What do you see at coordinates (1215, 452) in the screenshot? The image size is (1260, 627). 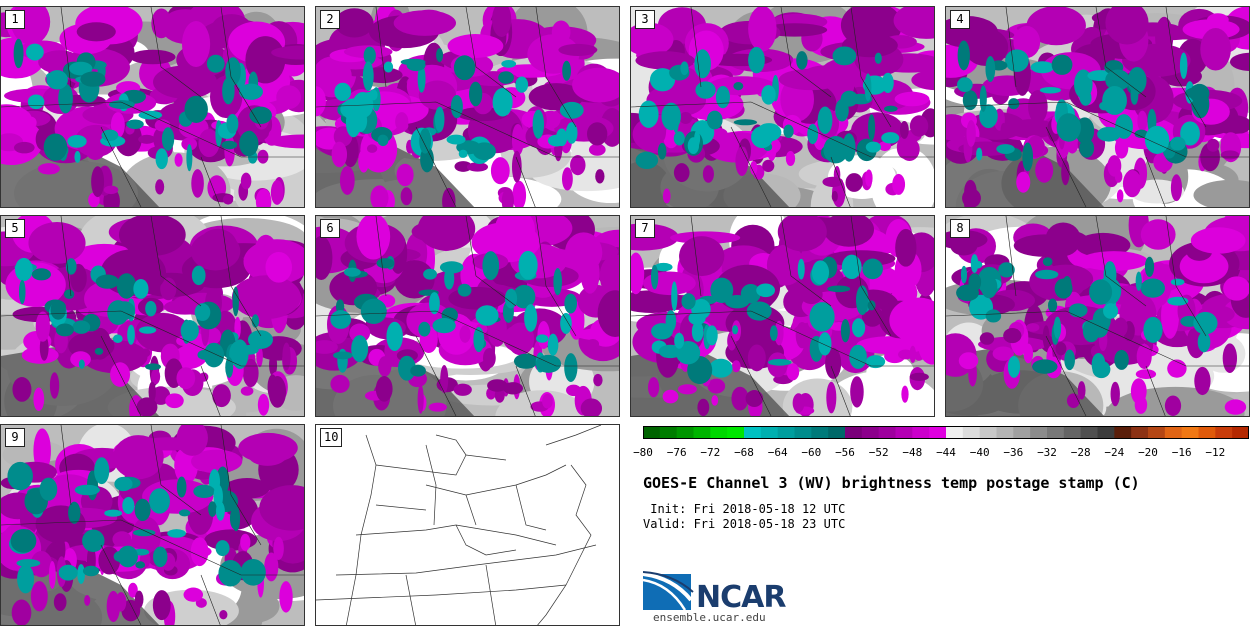 I see `colorbar-tick-label: −12` at bounding box center [1215, 452].